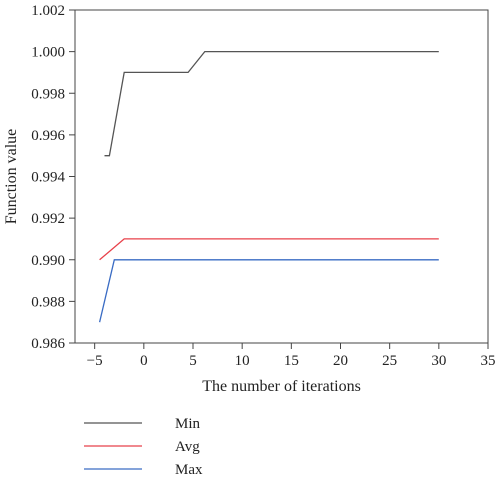 The height and width of the screenshot is (479, 500). What do you see at coordinates (143, 447) in the screenshot?
I see `legend: Min Avg Max` at bounding box center [143, 447].